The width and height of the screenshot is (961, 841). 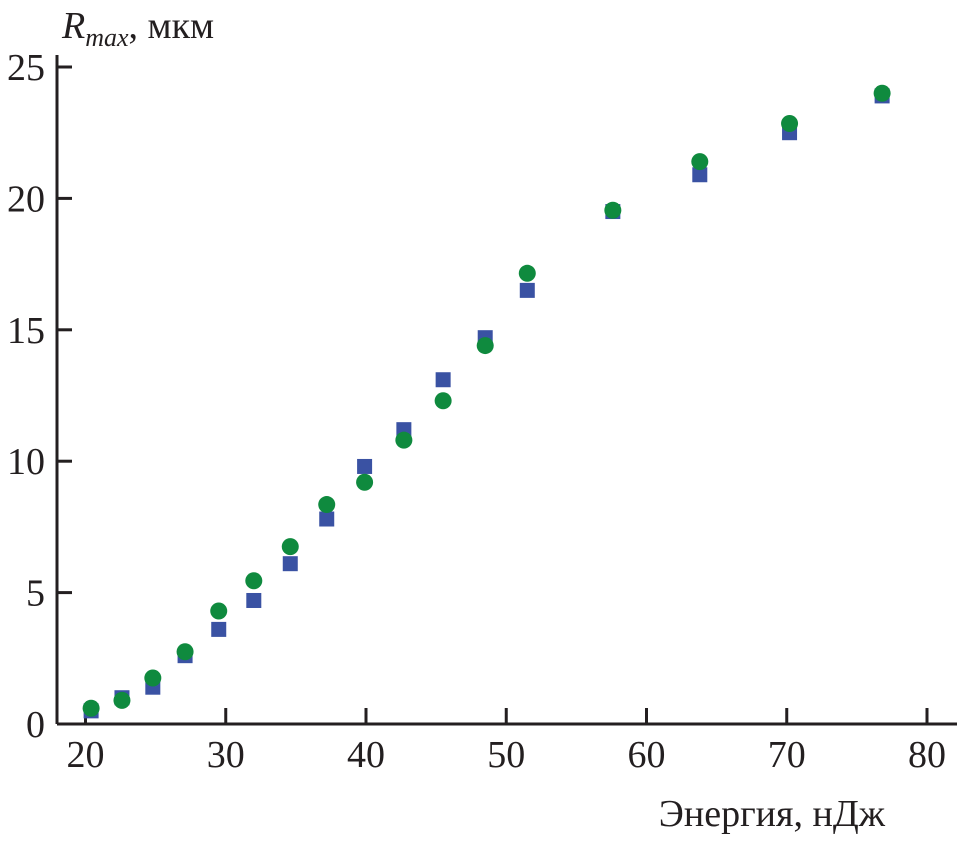 What do you see at coordinates (73, 26) in the screenshot?
I see `y-axis-title-main: R` at bounding box center [73, 26].